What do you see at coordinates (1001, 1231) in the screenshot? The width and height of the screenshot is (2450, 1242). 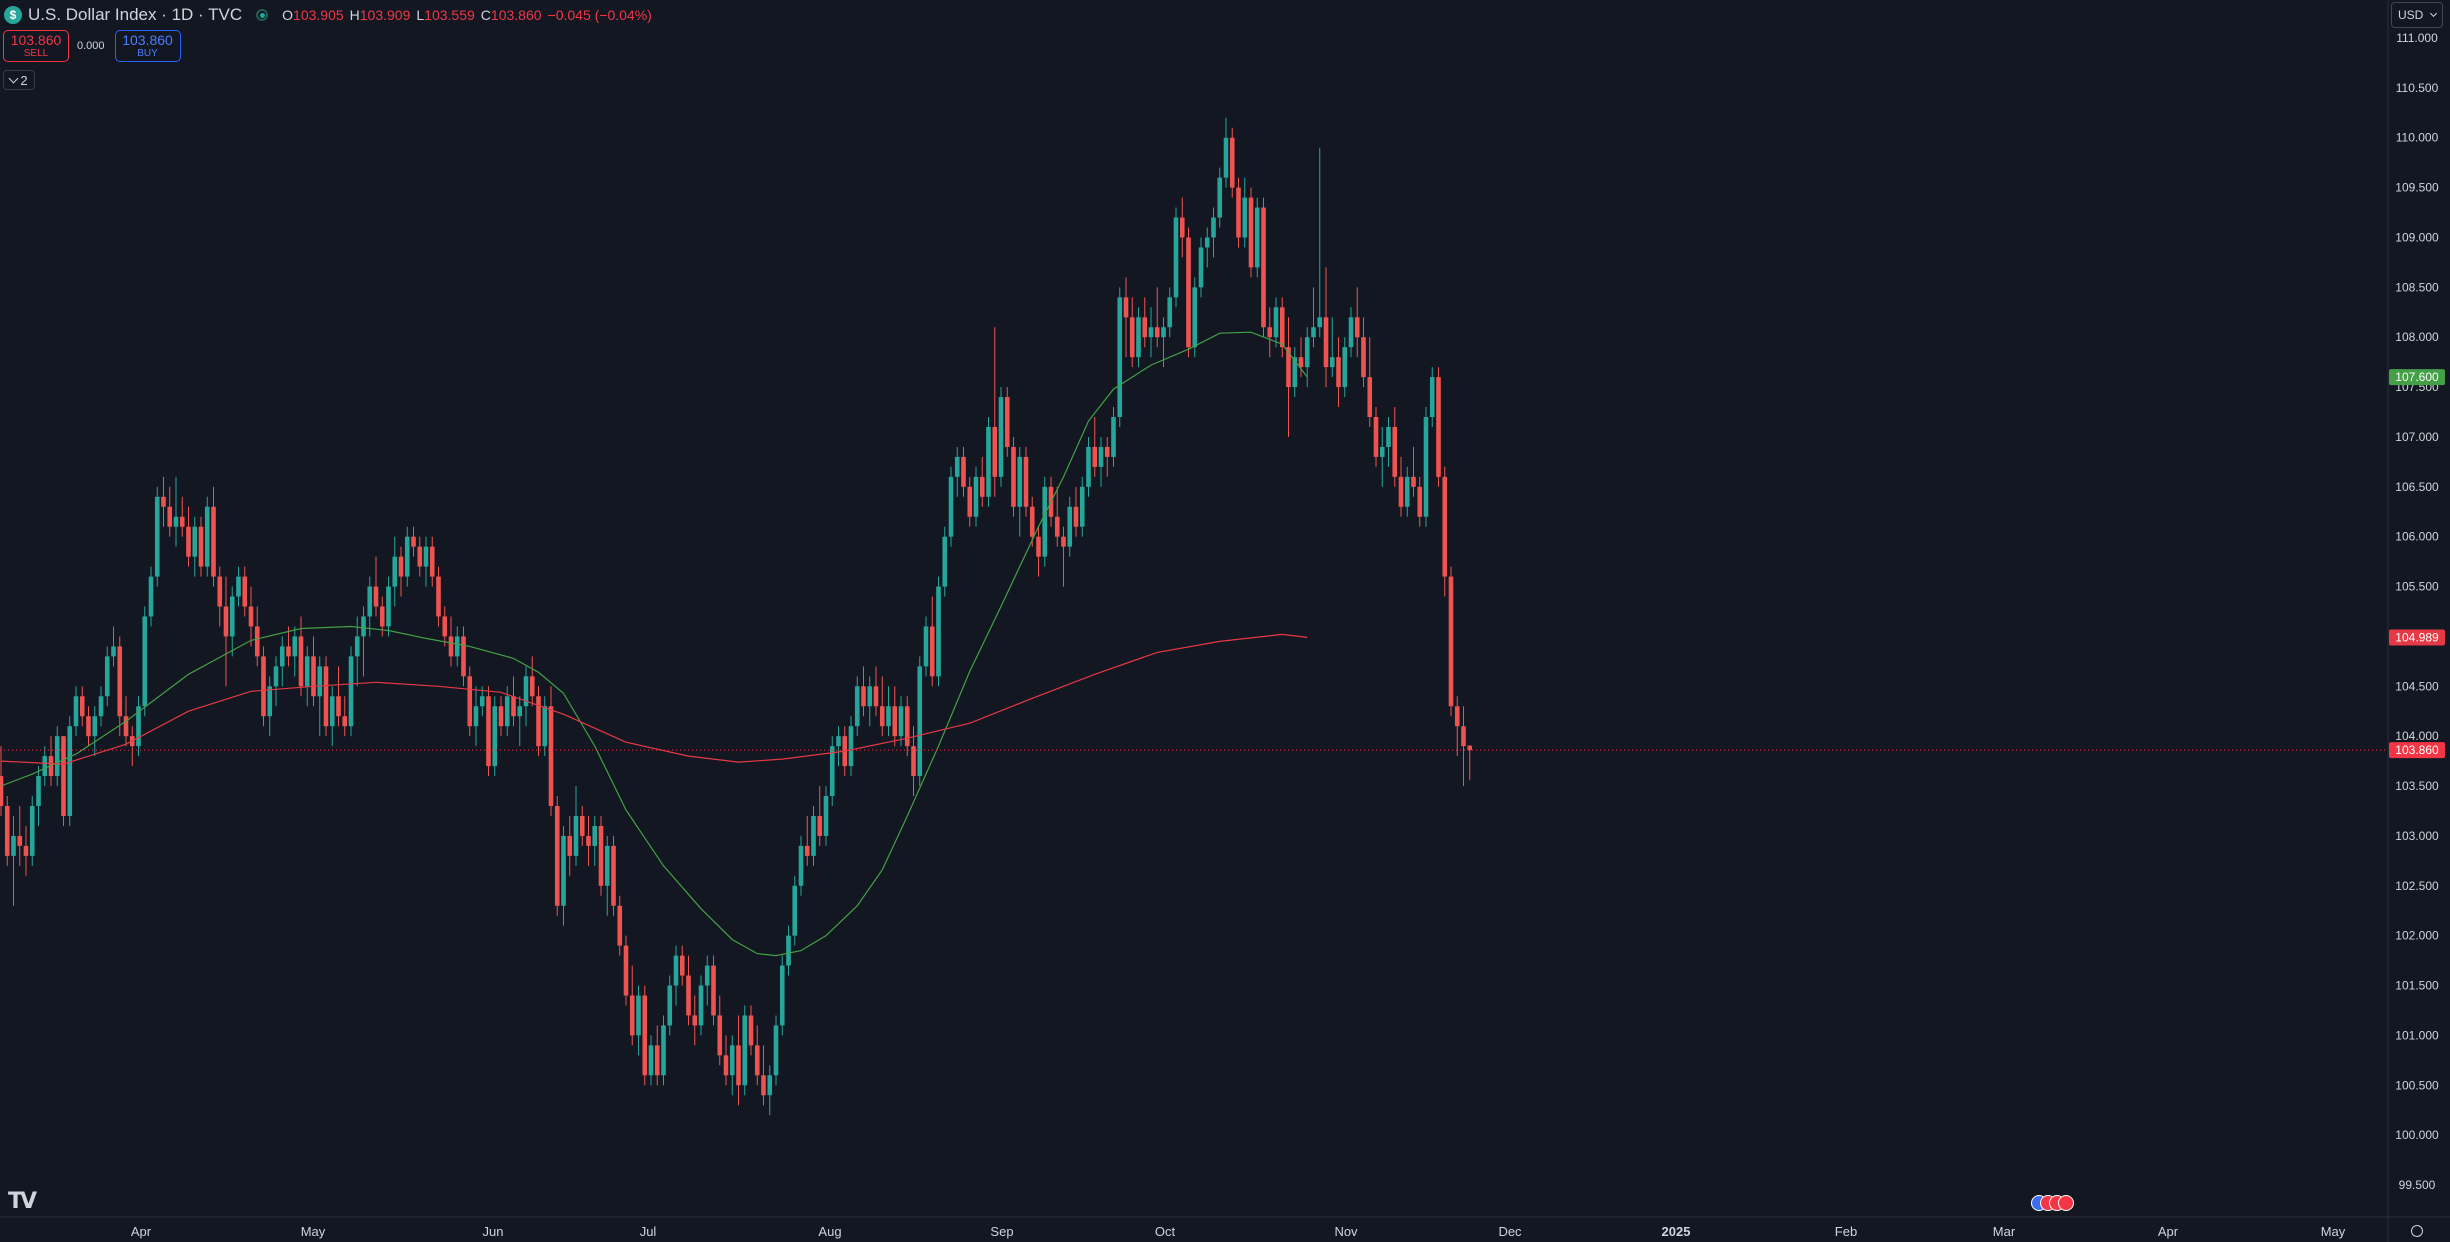 I see `x-tick-label: Sep` at bounding box center [1001, 1231].